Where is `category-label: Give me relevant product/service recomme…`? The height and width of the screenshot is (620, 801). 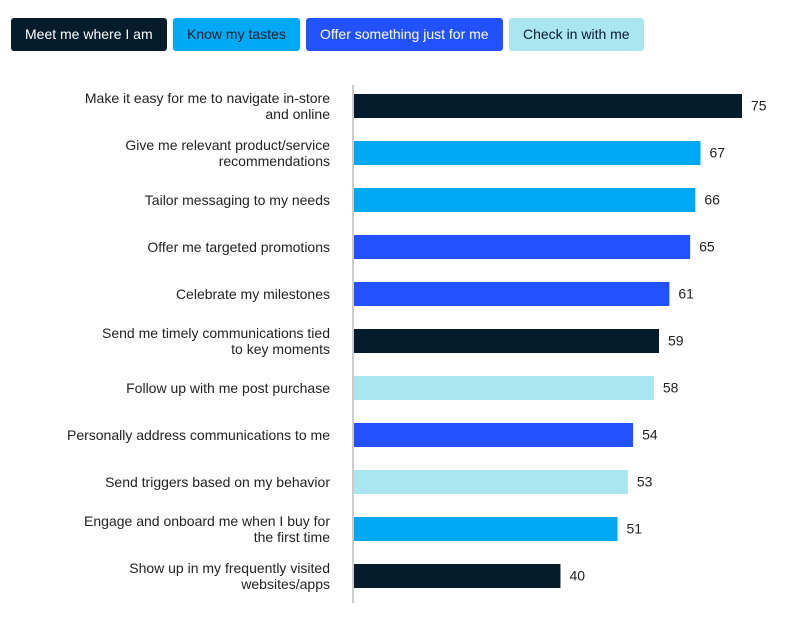 category-label: Give me relevant product/service recomme… is located at coordinates (227, 153).